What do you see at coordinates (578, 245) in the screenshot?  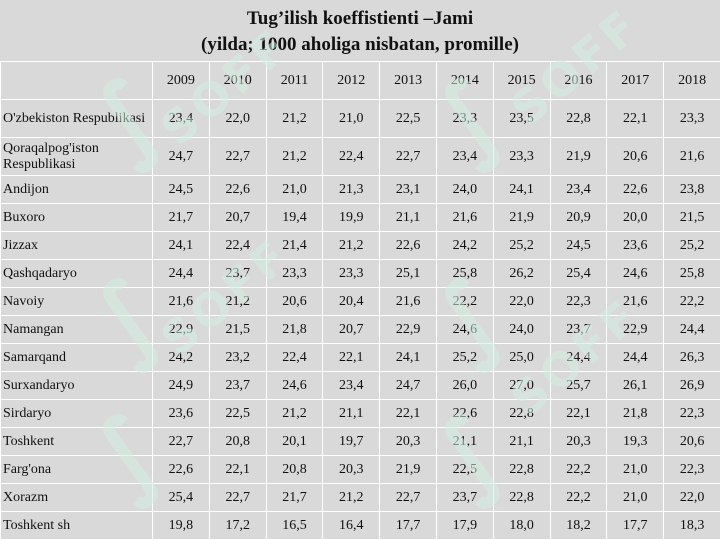 I see `rate-cell: 24,5` at bounding box center [578, 245].